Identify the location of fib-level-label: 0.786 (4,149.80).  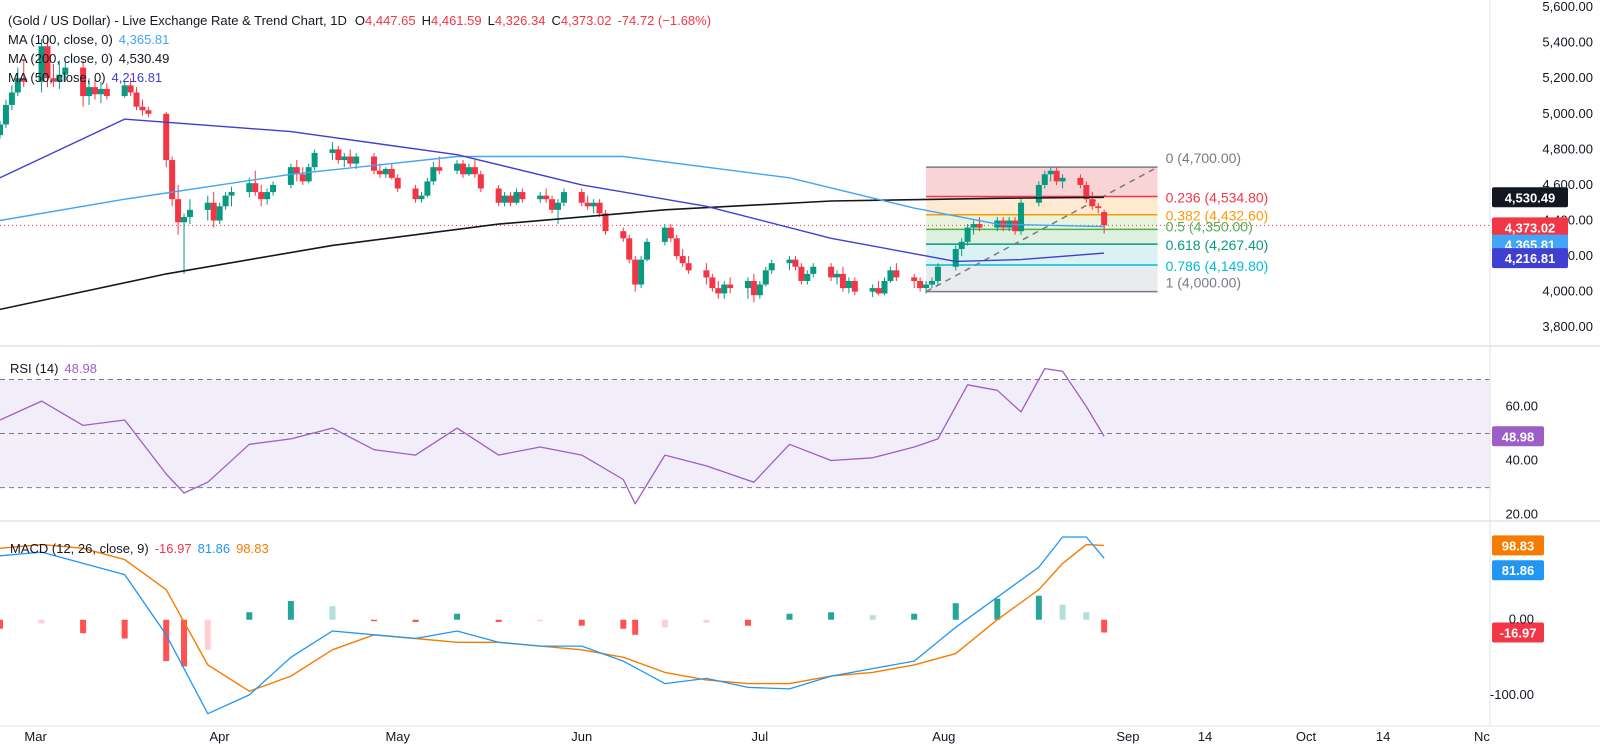
(1217, 266).